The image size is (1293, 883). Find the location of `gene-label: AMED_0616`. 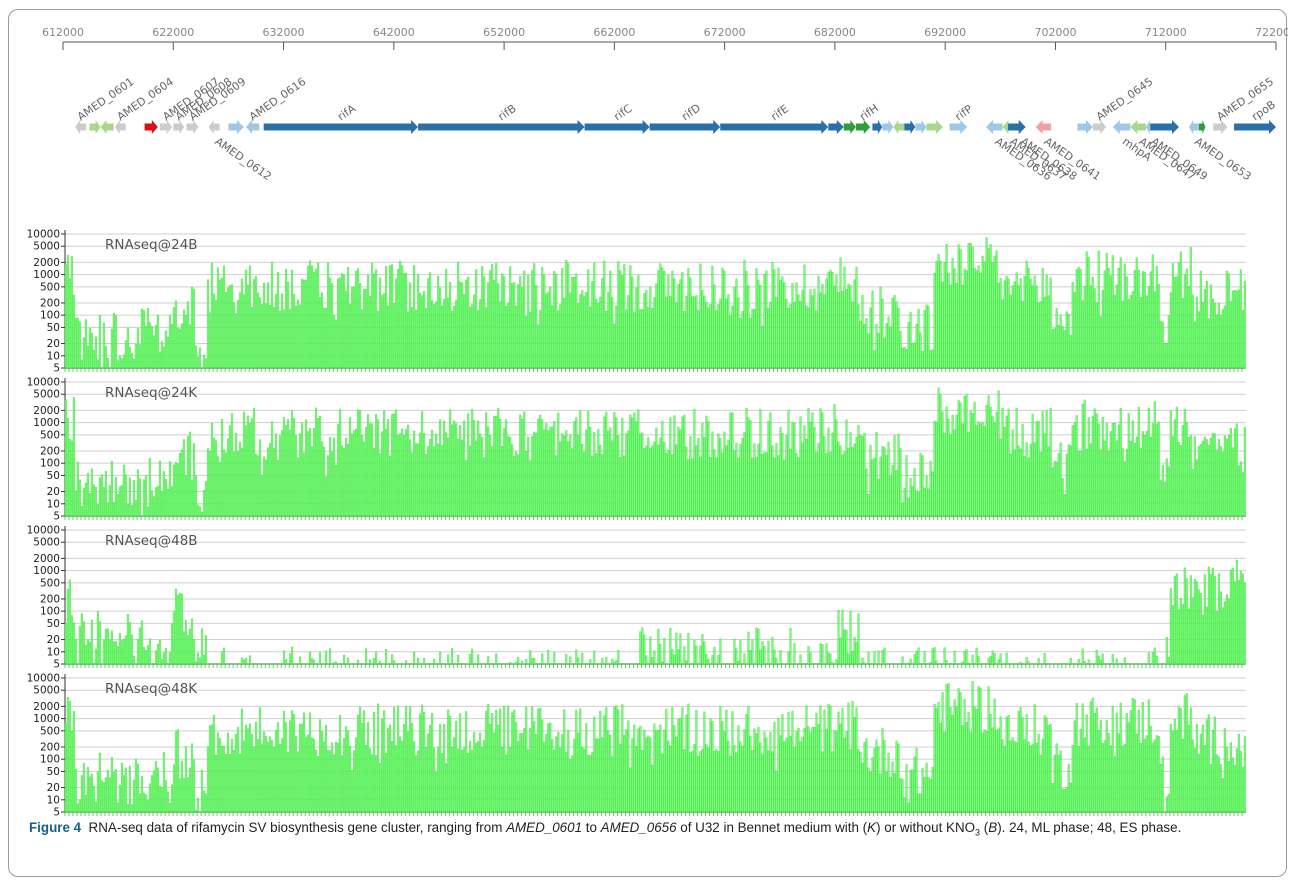

gene-label: AMED_0616 is located at coordinates (277, 99).